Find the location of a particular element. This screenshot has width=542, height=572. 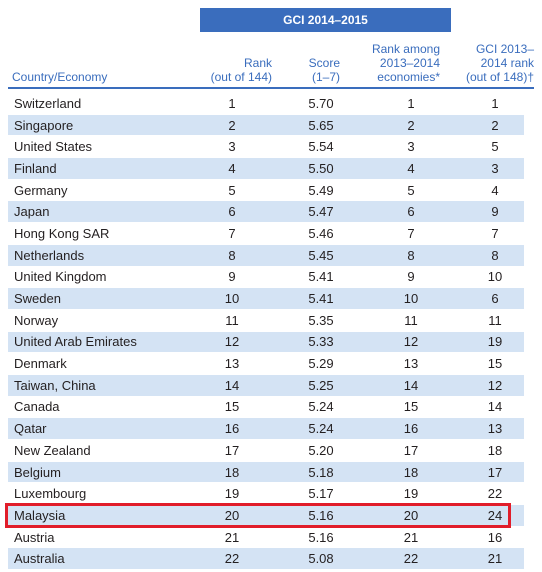

score-cell: 5.49 is located at coordinates (321, 190).